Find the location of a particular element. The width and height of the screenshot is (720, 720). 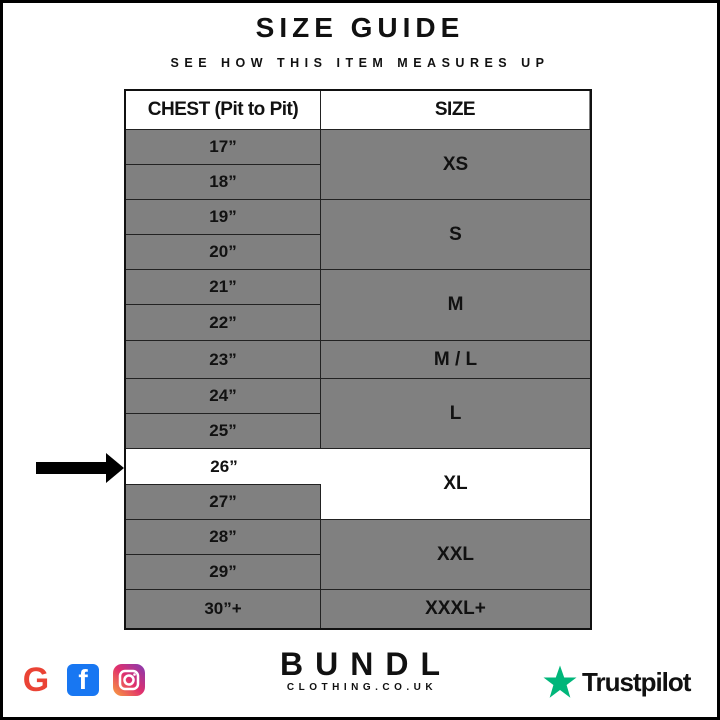

chest-cell: 21” is located at coordinates (223, 286).